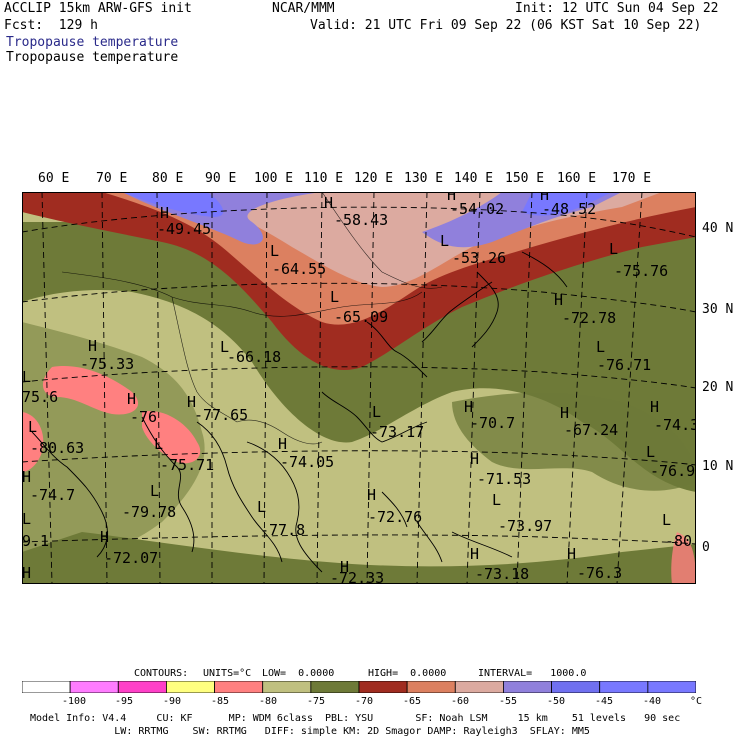 This screenshot has height=740, width=740. What do you see at coordinates (303, 8) in the screenshot?
I see `header-center: NCAR/MMM` at bounding box center [303, 8].